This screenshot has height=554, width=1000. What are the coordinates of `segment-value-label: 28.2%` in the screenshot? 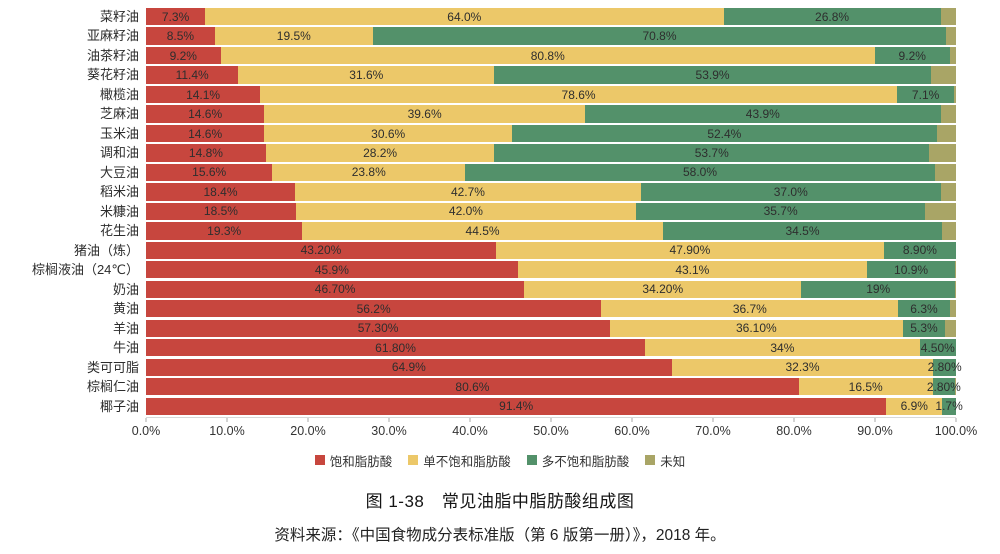 It's located at (380, 152).